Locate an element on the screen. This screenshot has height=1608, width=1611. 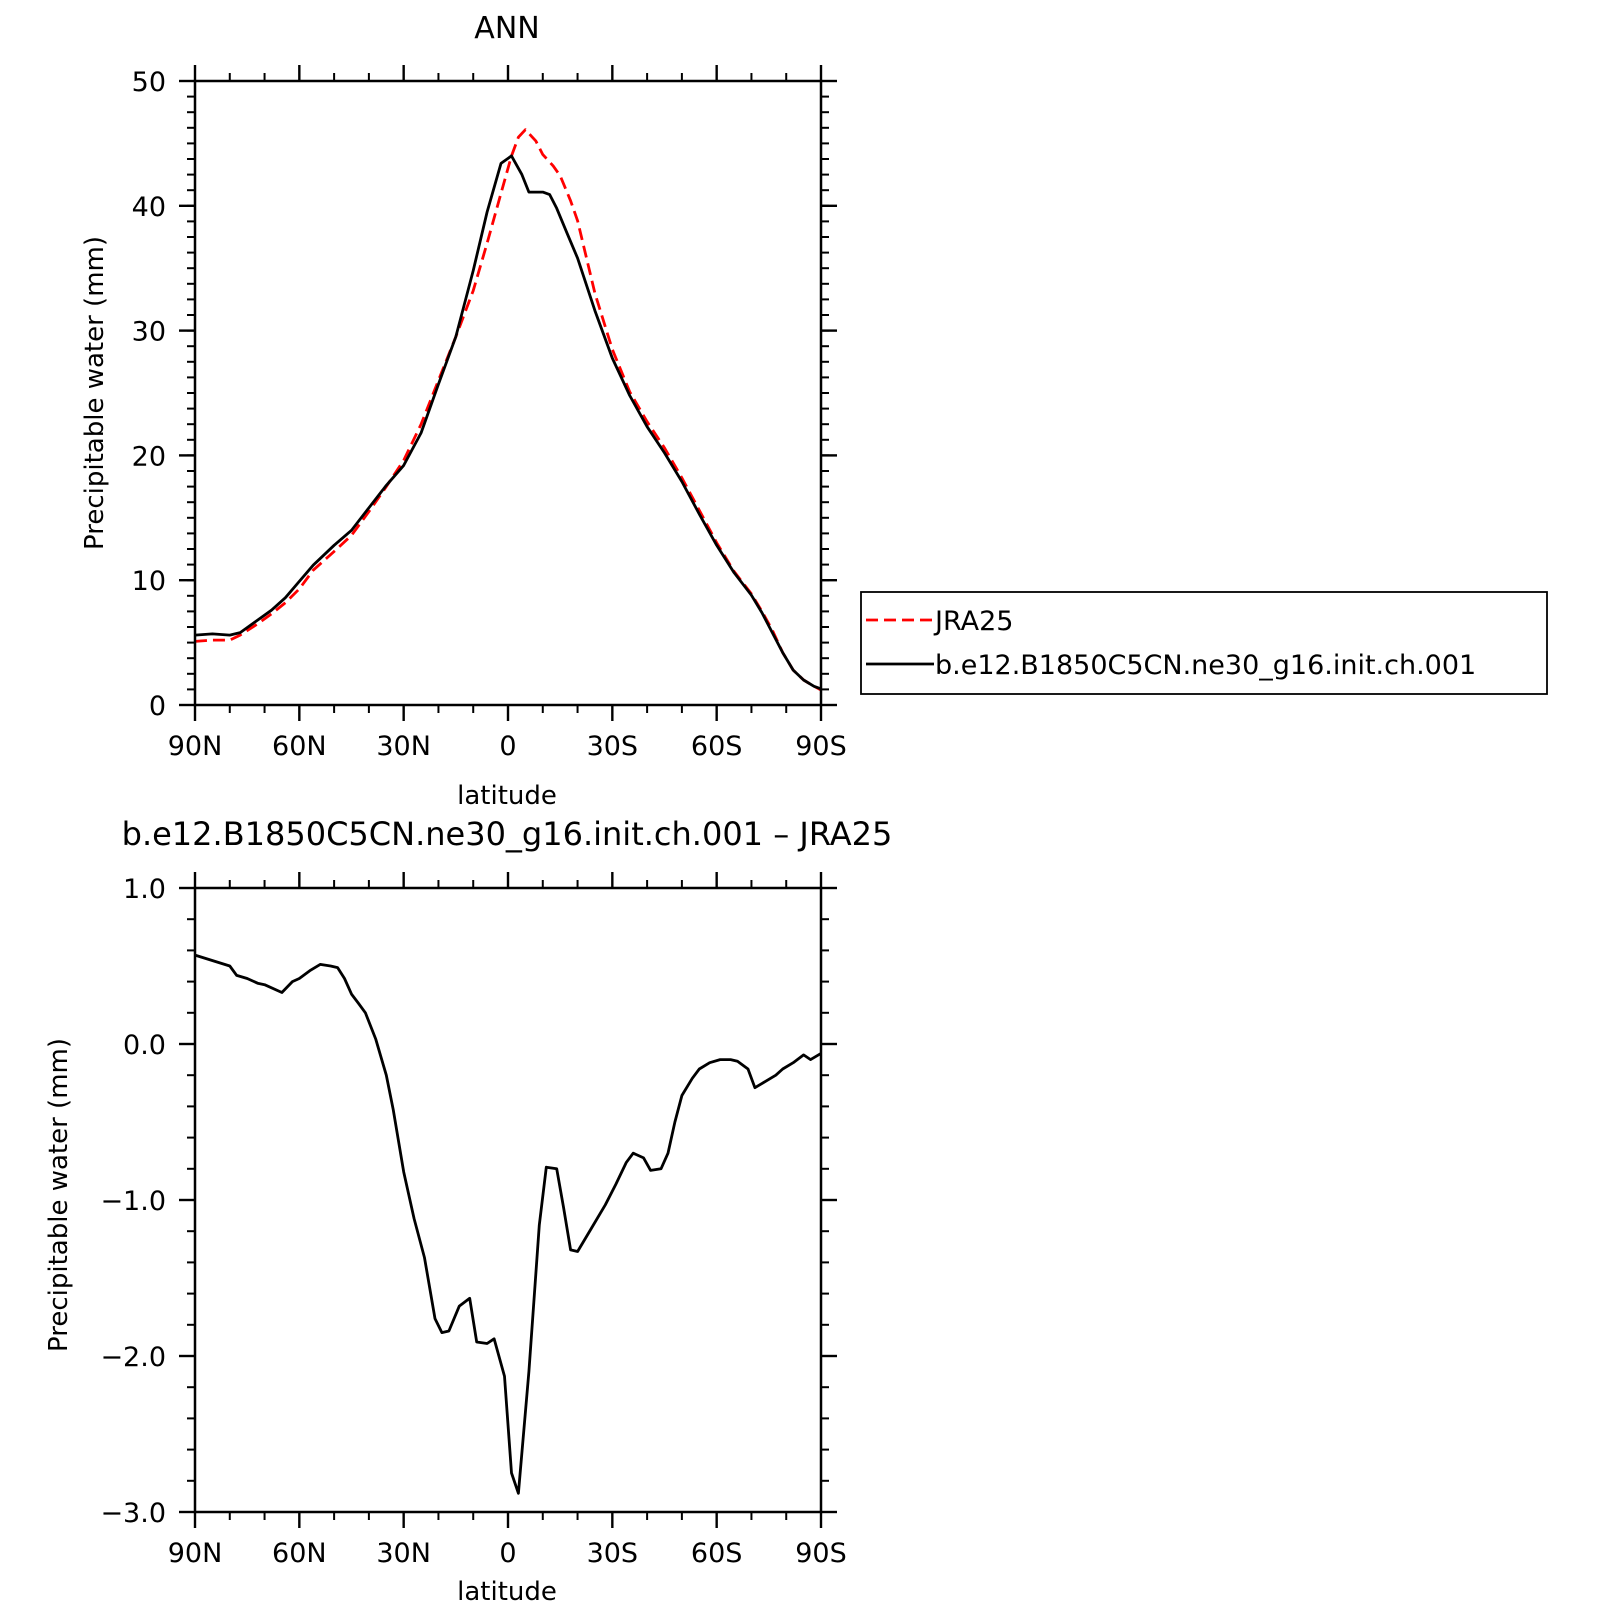
legend-label-model: b.e12.B1850C5CN.ne30_g16.init.ch.001 is located at coordinates (1205, 665).